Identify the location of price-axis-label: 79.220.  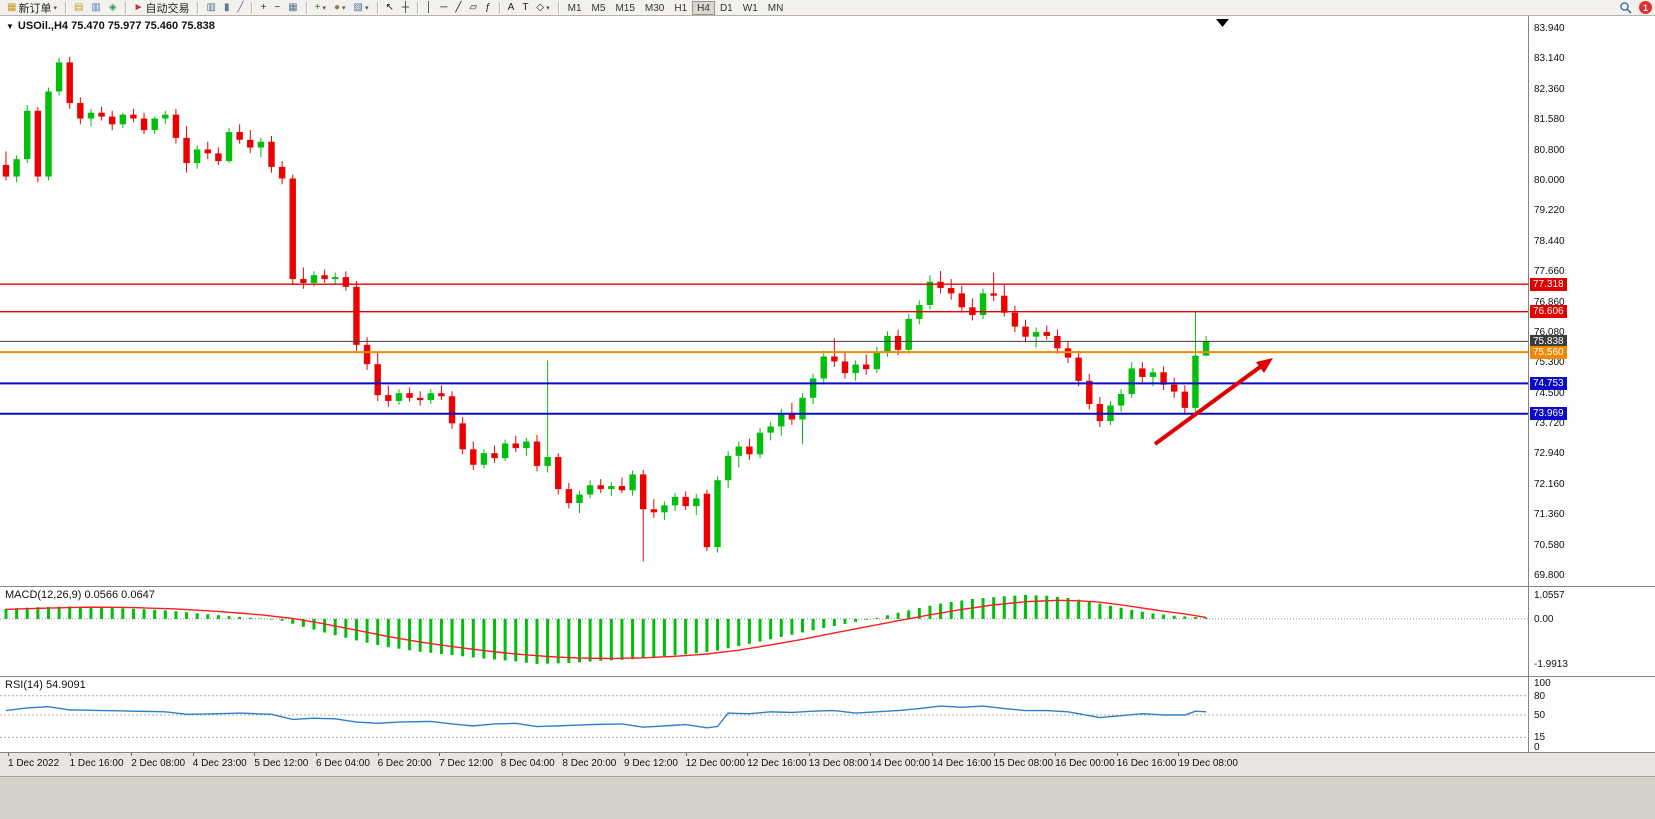
(1549, 211).